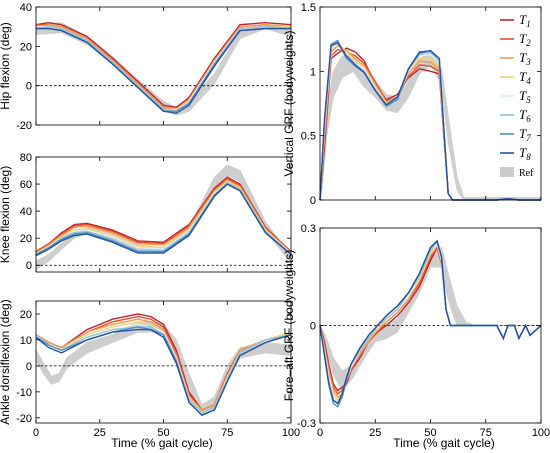 Image resolution: width=550 pixels, height=453 pixels. What do you see at coordinates (162, 443) in the screenshot?
I see `x-axis-label-left: Time (% gait cycle)` at bounding box center [162, 443].